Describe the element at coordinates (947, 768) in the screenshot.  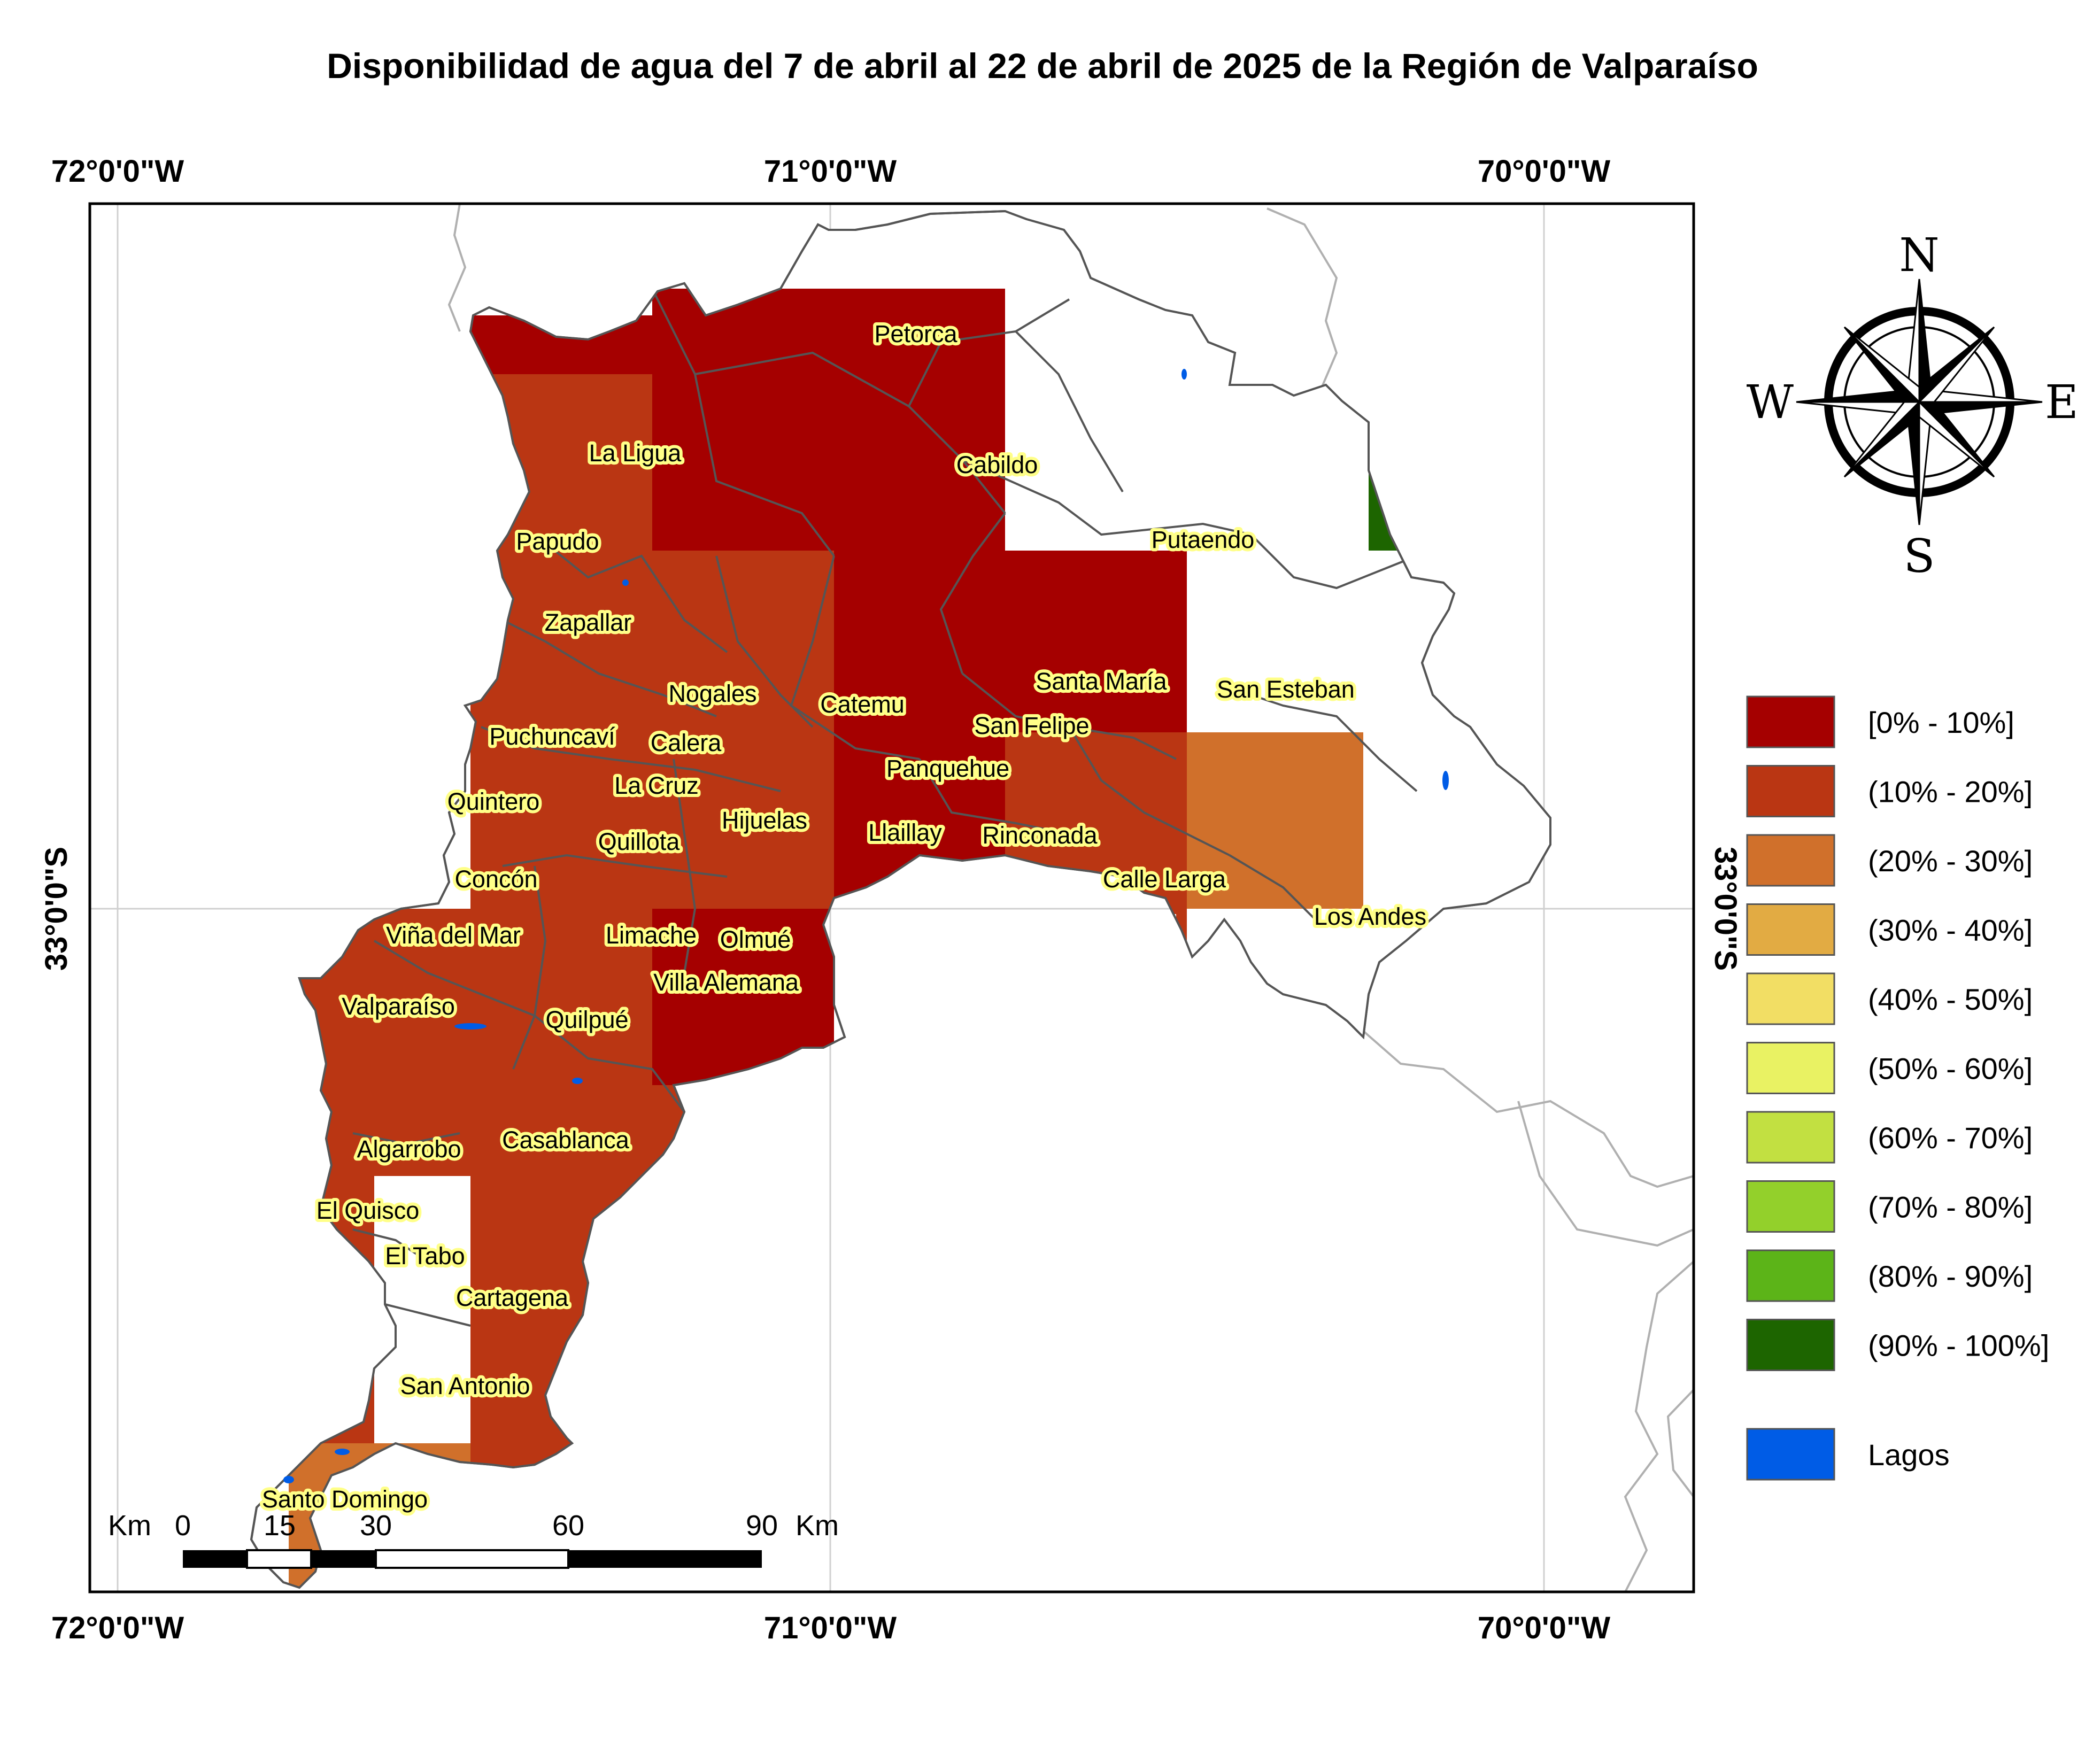
I see `label-panquehue: Panquehue` at that location.